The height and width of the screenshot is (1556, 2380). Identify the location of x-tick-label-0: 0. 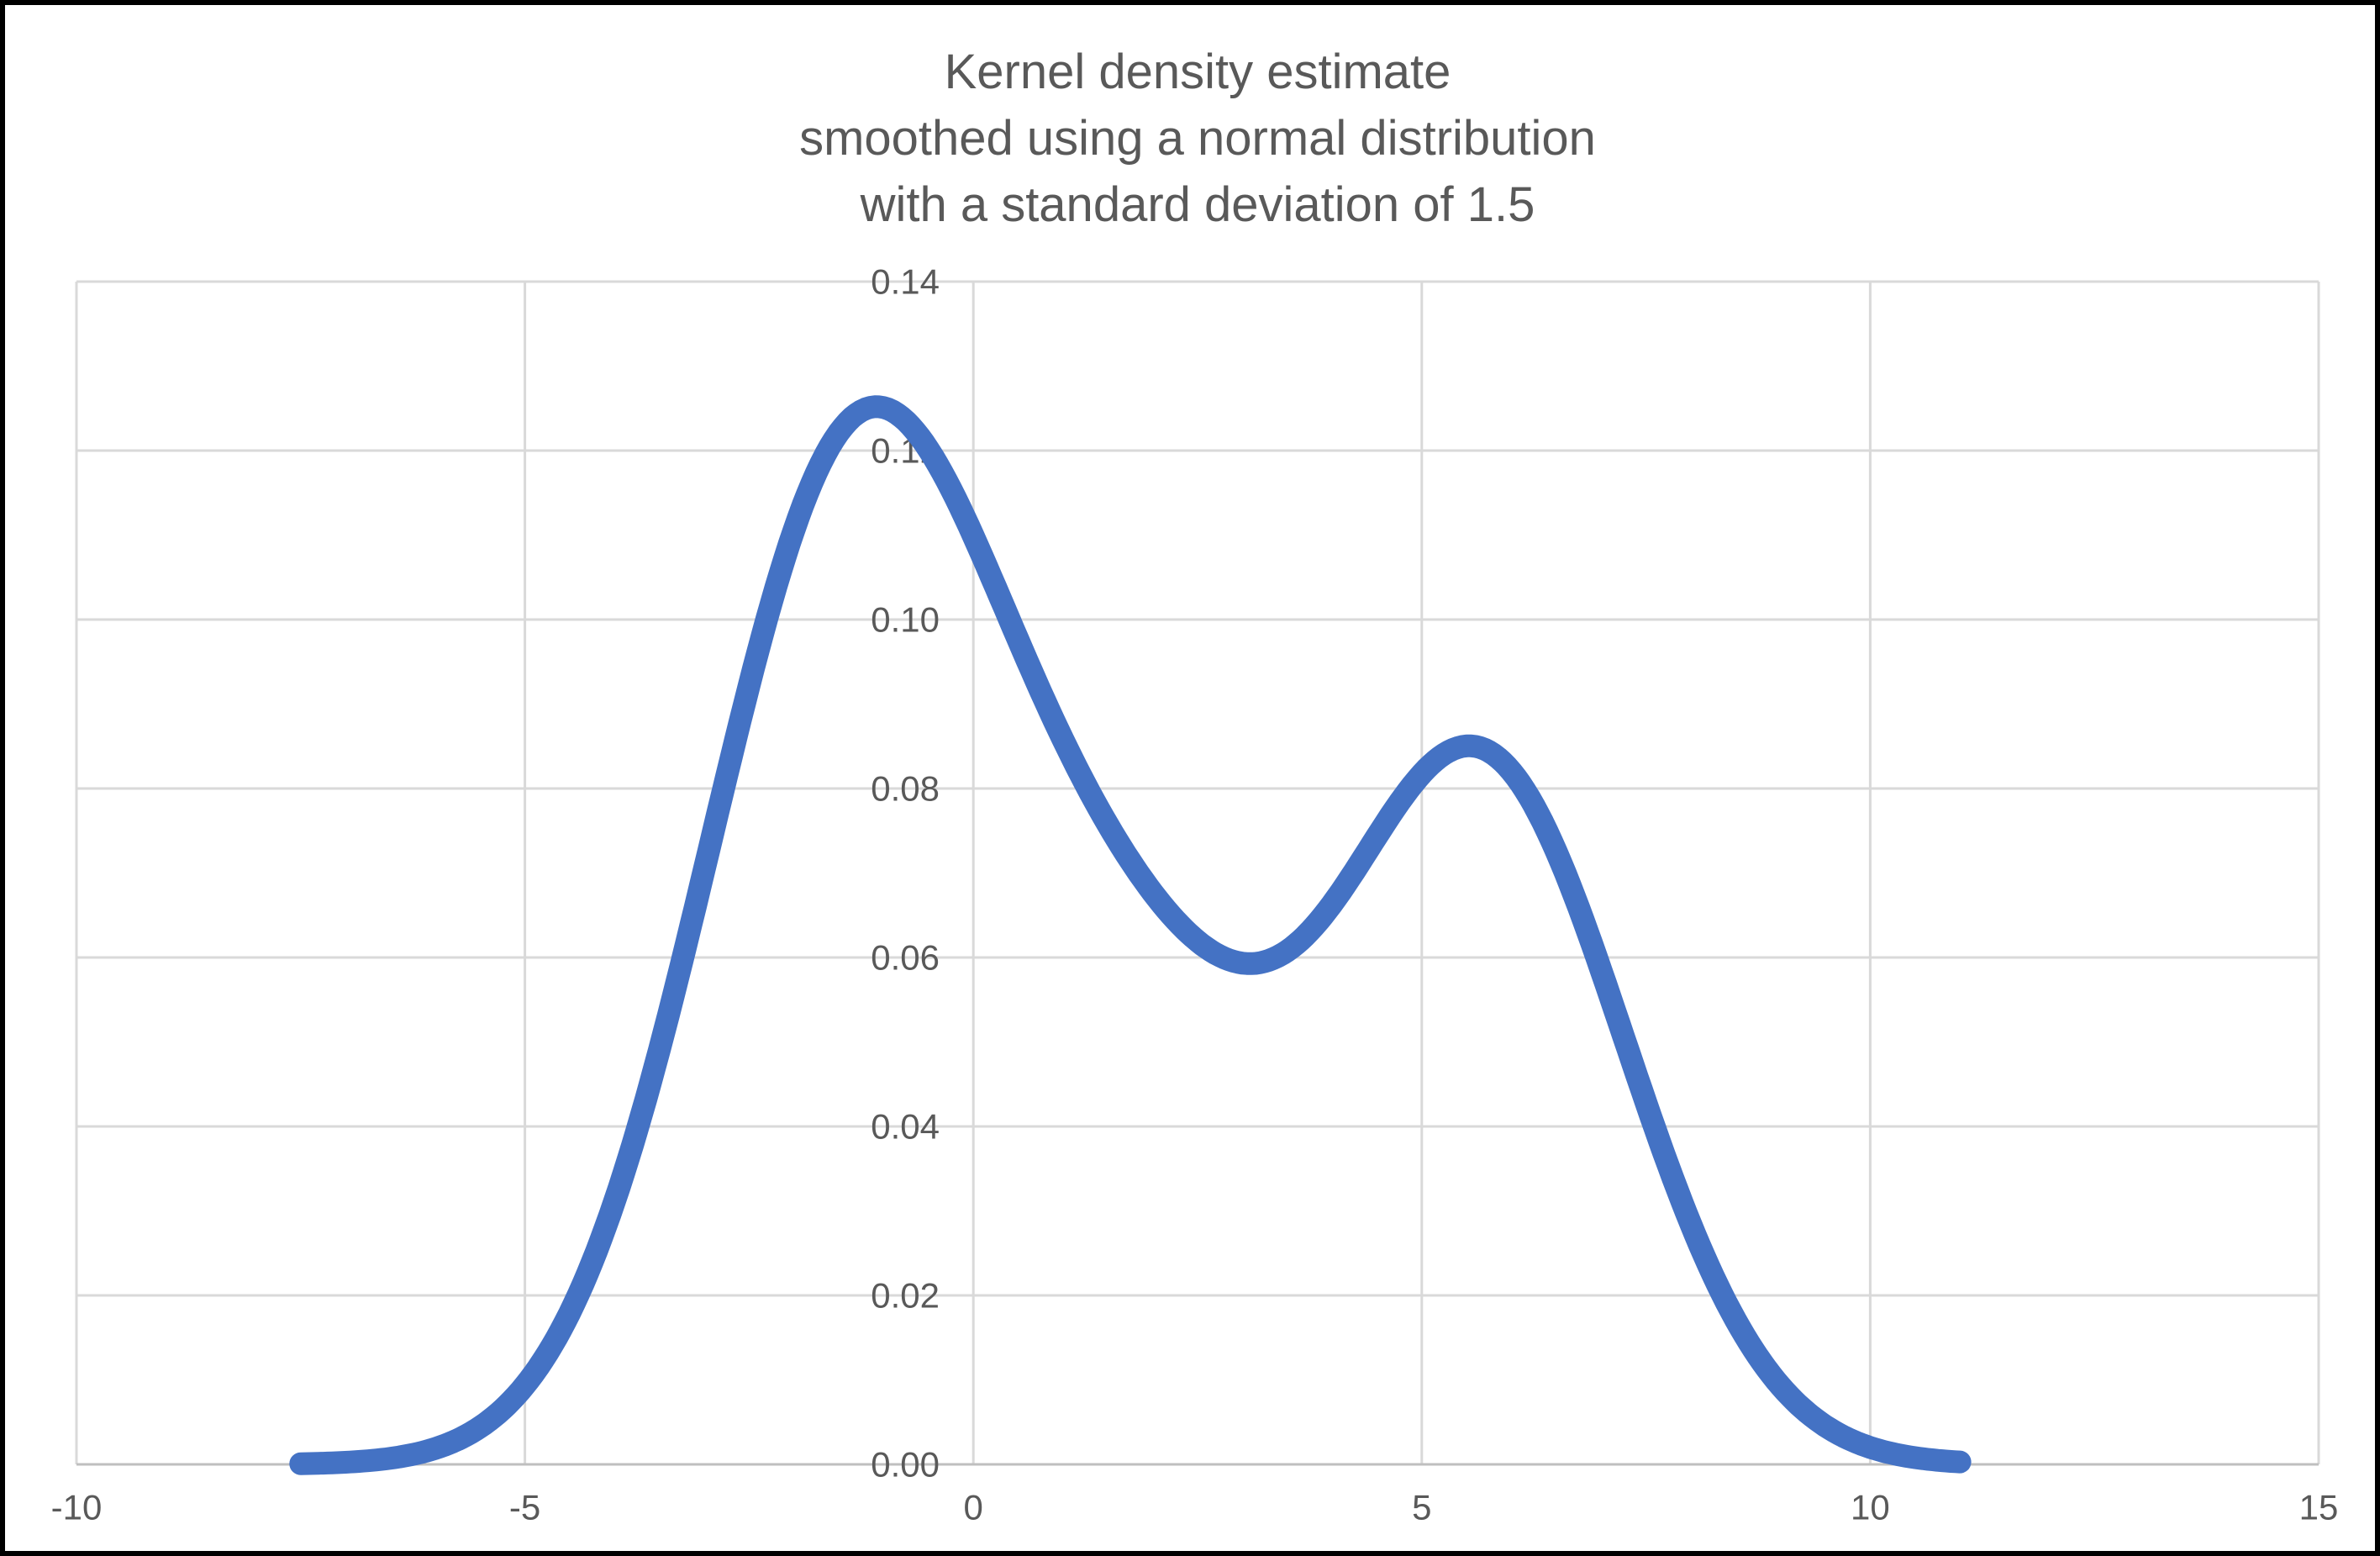
(974, 1508).